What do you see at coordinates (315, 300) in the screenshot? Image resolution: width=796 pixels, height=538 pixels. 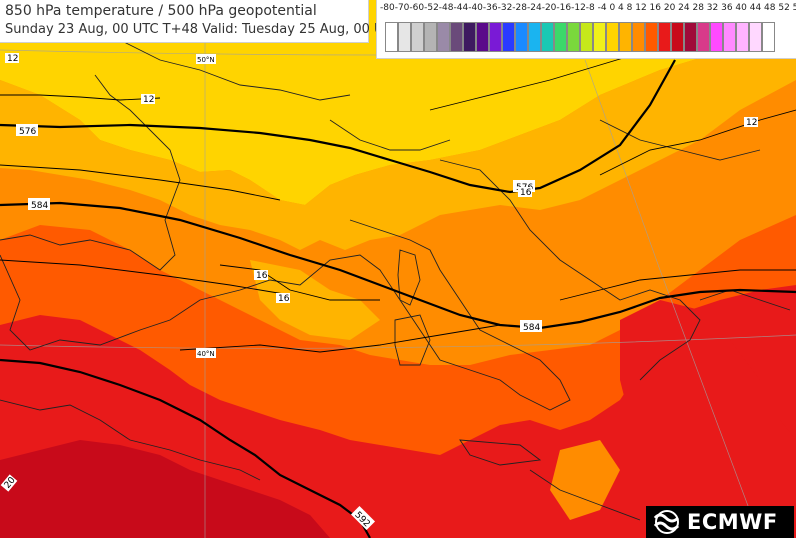 I see `field-light-orange-patch` at bounding box center [315, 300].